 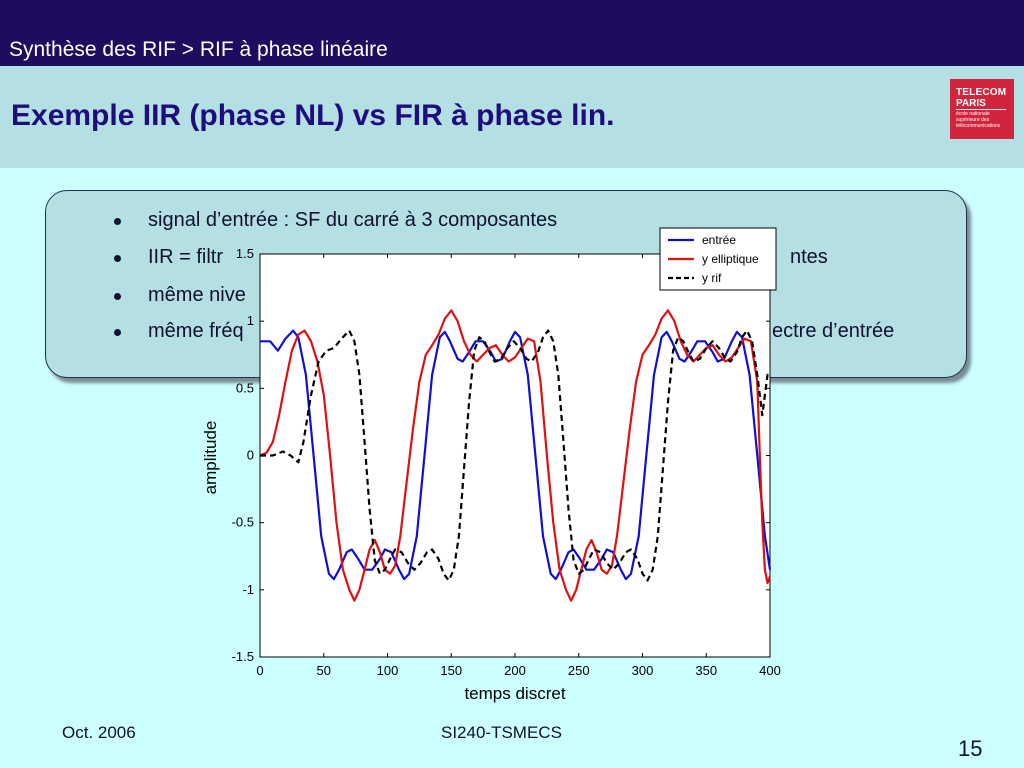 What do you see at coordinates (712, 278) in the screenshot?
I see `legend-label-3: y rif` at bounding box center [712, 278].